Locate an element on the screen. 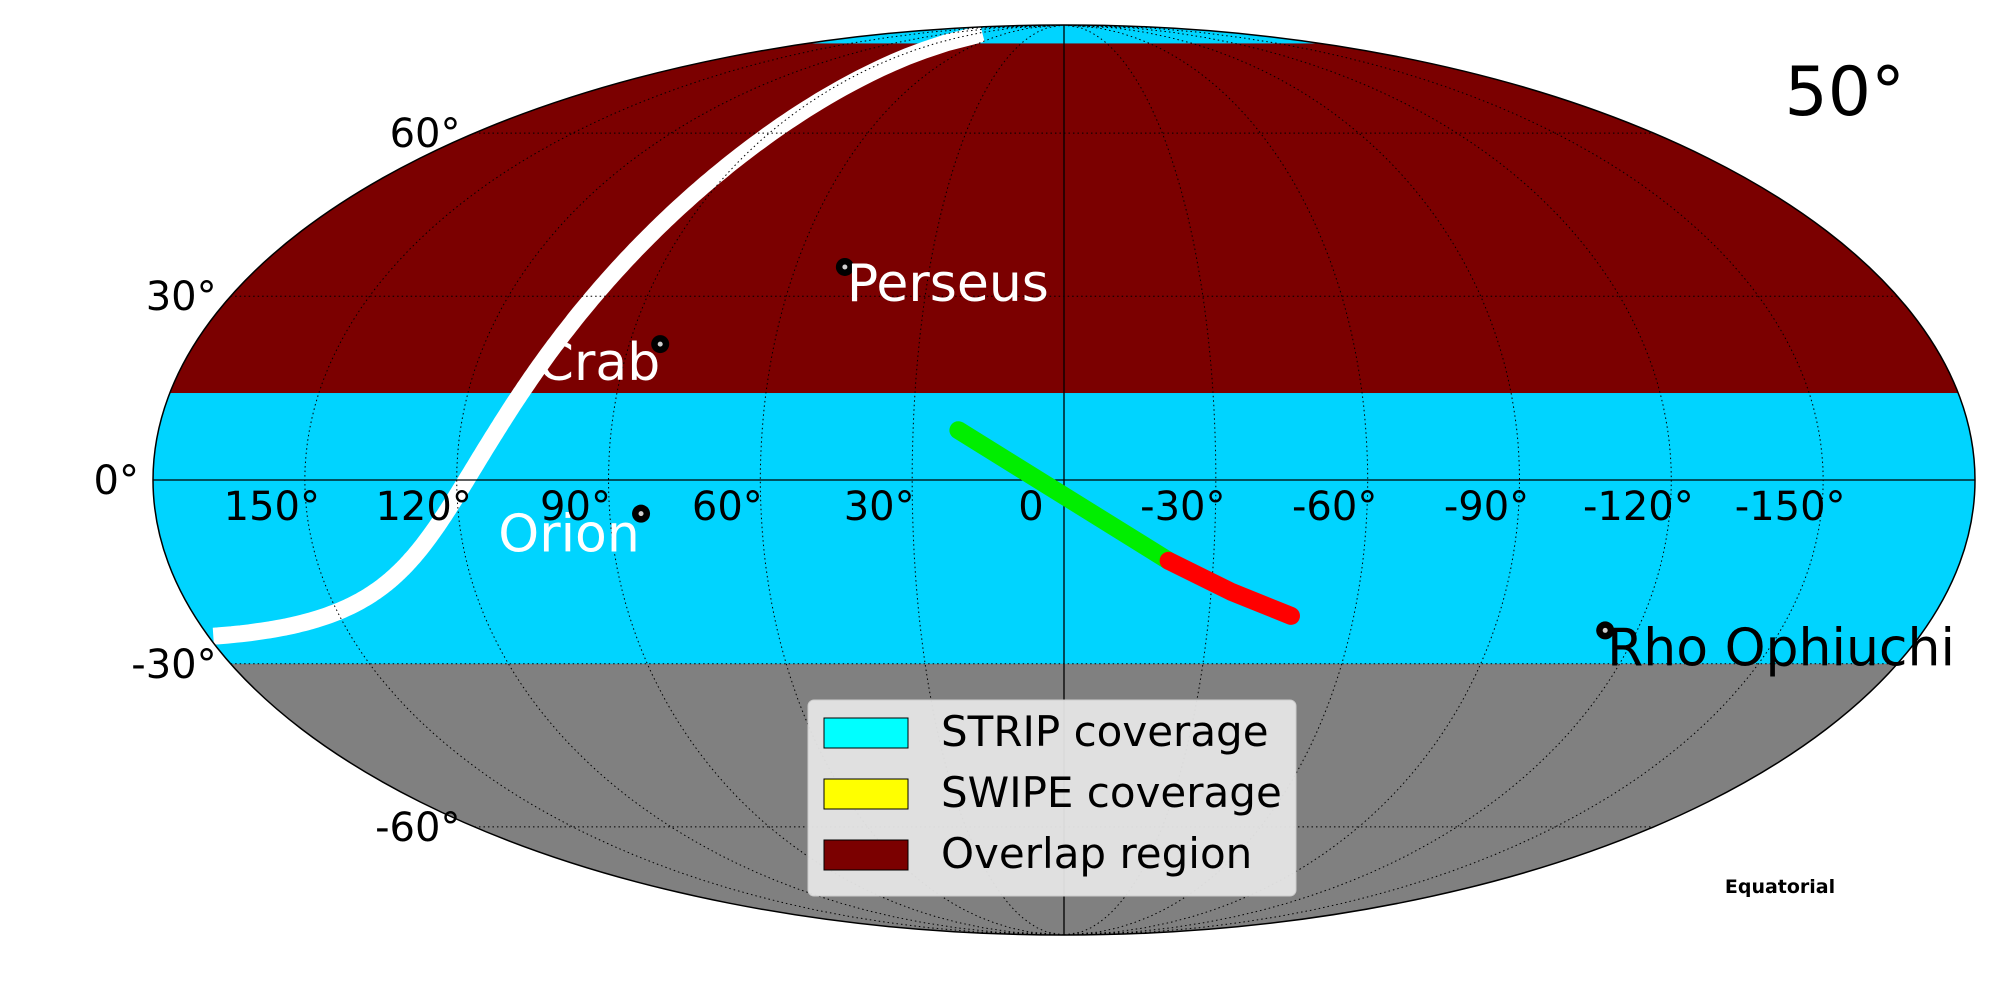 The width and height of the screenshot is (2009, 997). legend-label: SWIPE coverage is located at coordinates (1111, 792).